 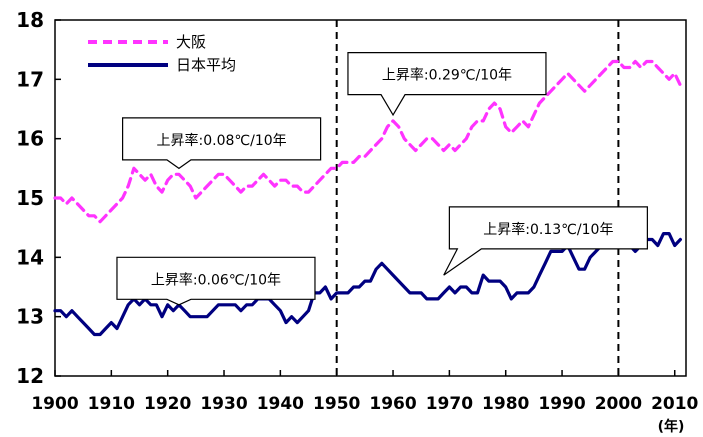 I want to click on x-tick-label: 2010, so click(x=674, y=404).